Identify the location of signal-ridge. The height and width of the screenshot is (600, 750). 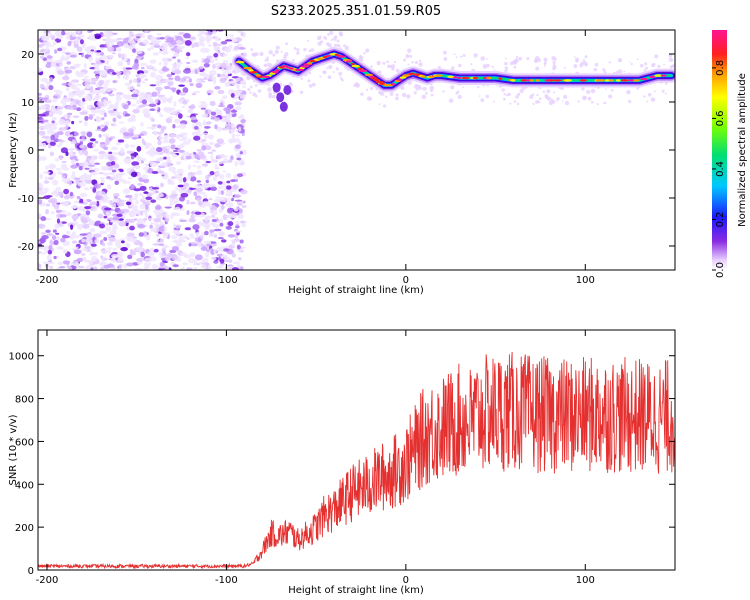
(453, 79).